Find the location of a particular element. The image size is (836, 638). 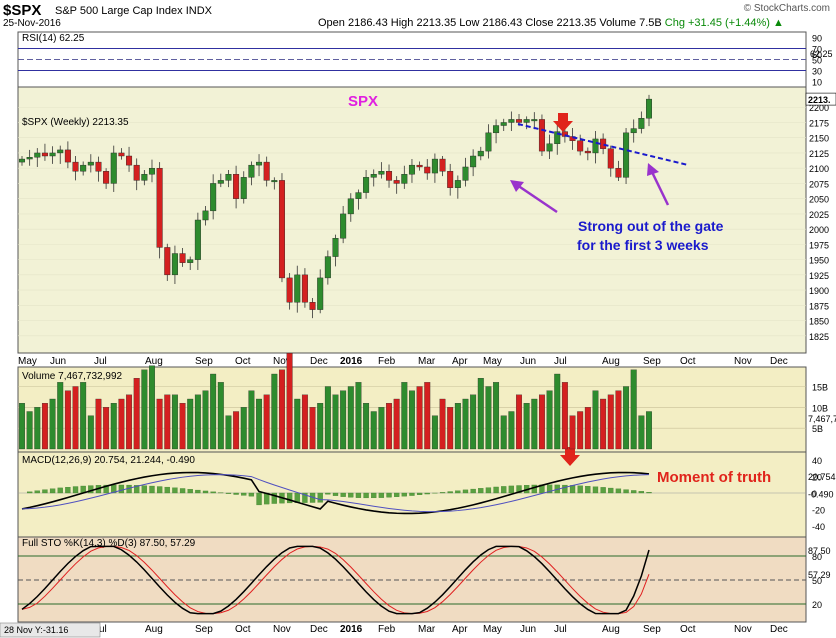

price-x-label: Jul is located at coordinates (100, 361).